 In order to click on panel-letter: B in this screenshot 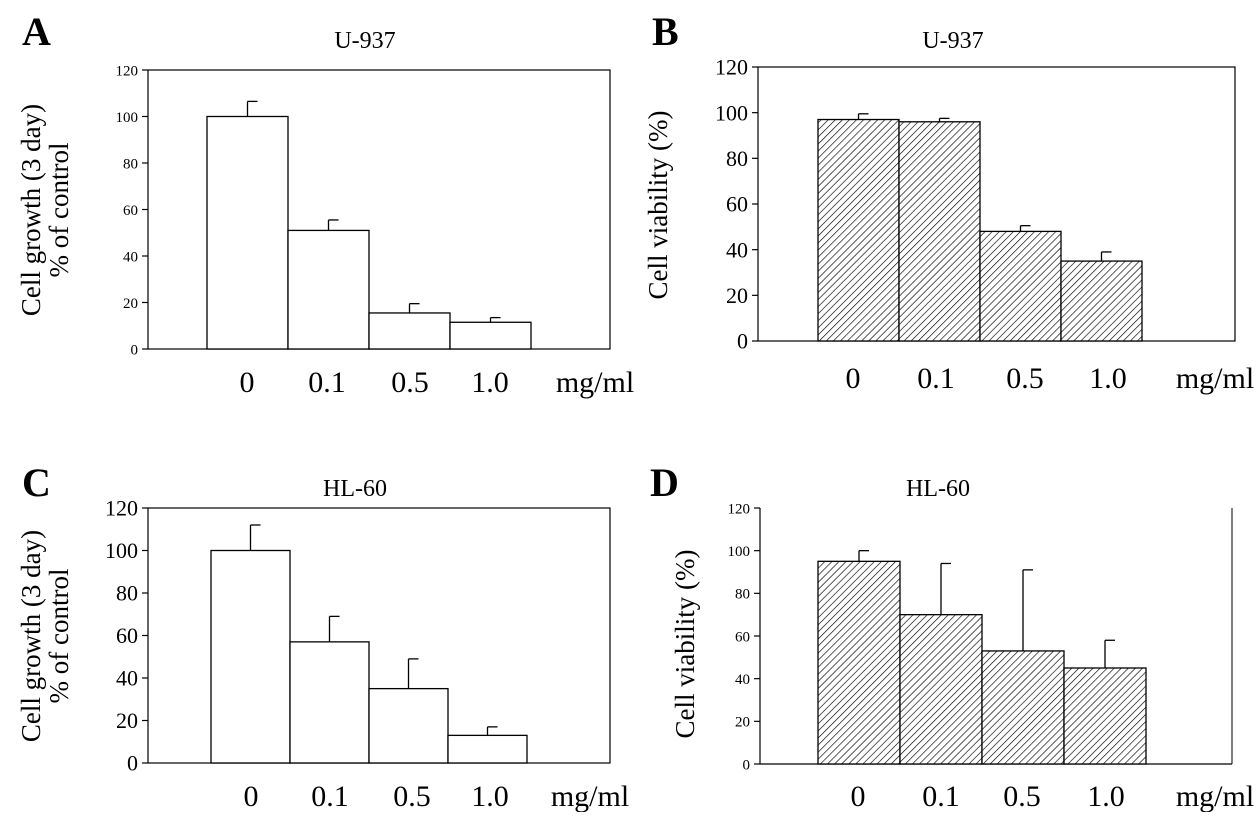, I will do `click(665, 31)`.